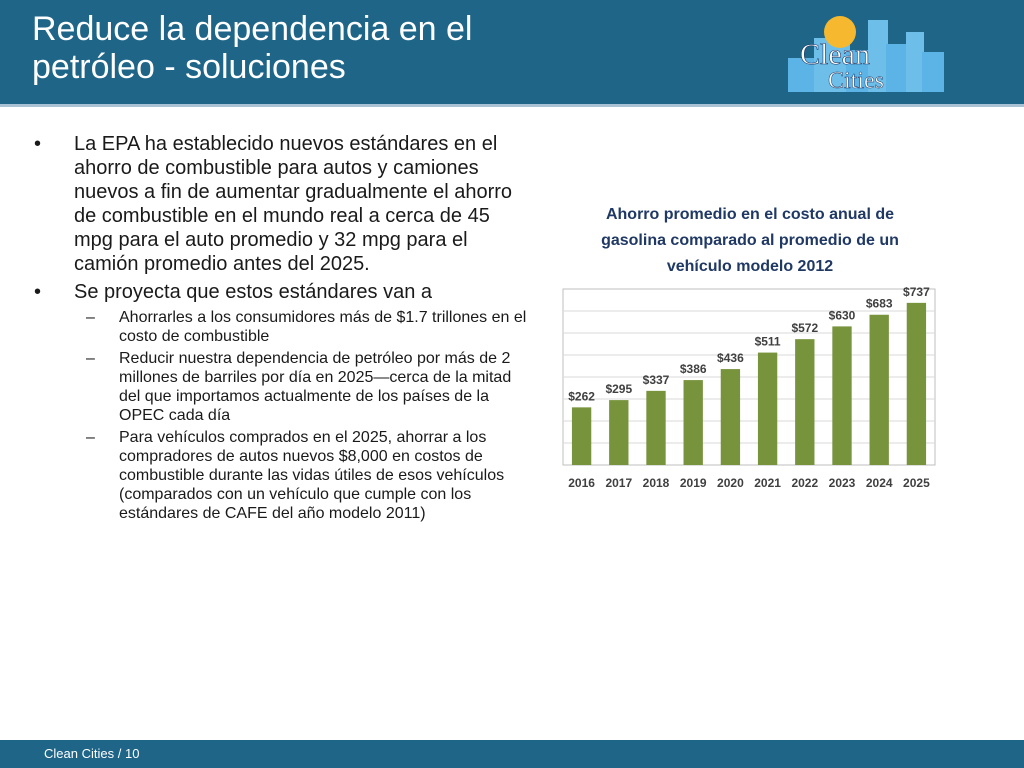  What do you see at coordinates (253, 292) in the screenshot?
I see `bullet-text: Se proyecta que estos estándares van a` at bounding box center [253, 292].